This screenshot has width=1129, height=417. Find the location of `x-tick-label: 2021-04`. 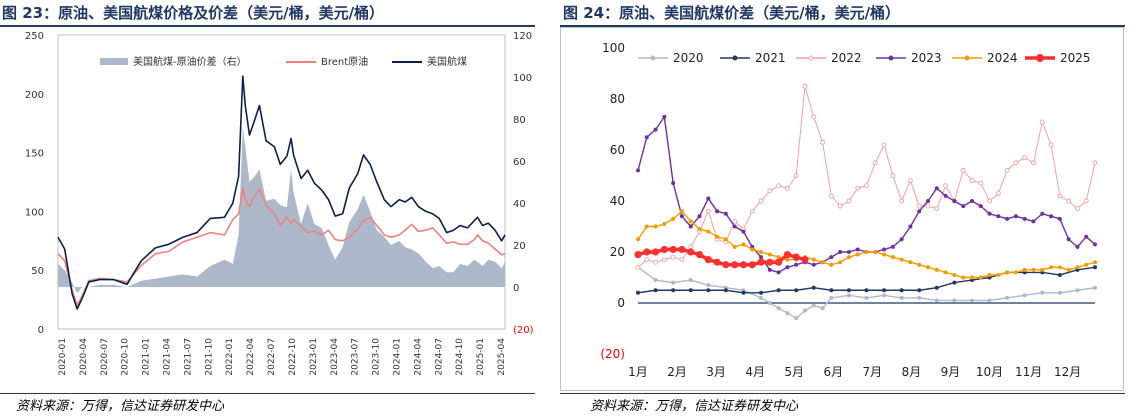

x-tick-label: 2021-04 is located at coordinates (168, 357).